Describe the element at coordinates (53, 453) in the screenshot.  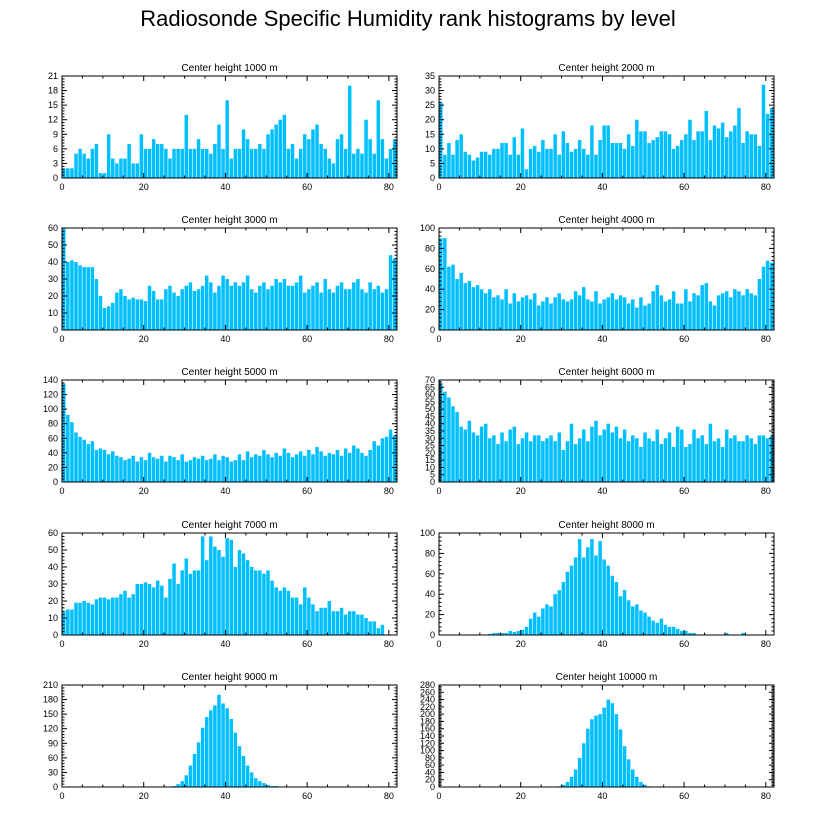
I see `y-tick-label: 40` at that location.